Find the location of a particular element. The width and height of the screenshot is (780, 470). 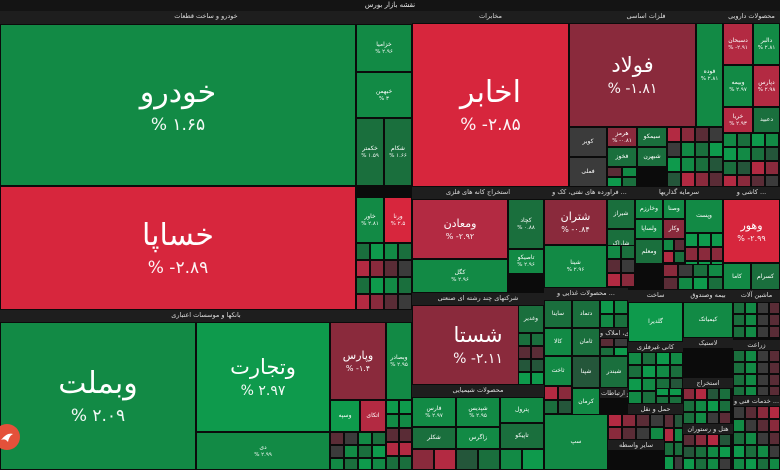

sector-header-intermediaries: سایر واسطه is located at coordinates (636, 445).